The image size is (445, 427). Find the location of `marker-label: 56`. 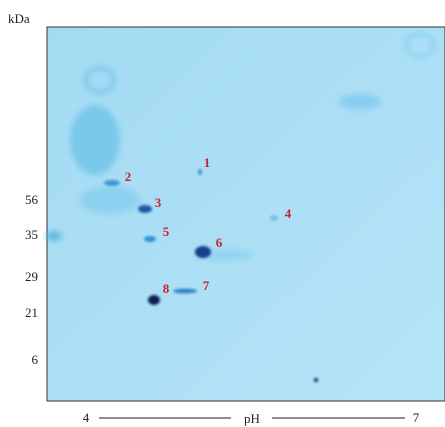

marker-label: 56 is located at coordinates (32, 199).